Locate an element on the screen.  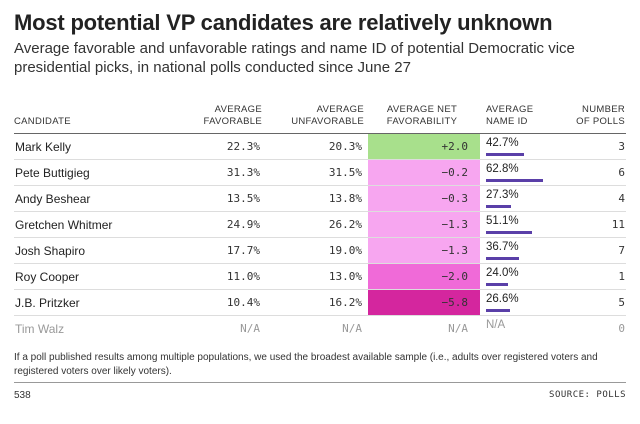
name-id-cell: N/A is located at coordinates (528, 329).